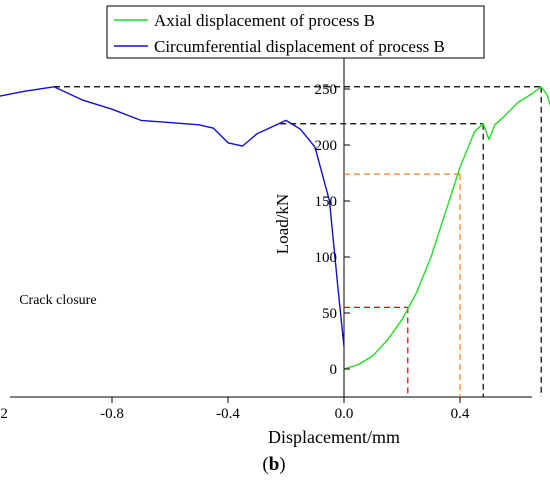 The width and height of the screenshot is (550, 485). Describe the element at coordinates (282, 224) in the screenshot. I see `y-axis-title: Load/kN` at that location.